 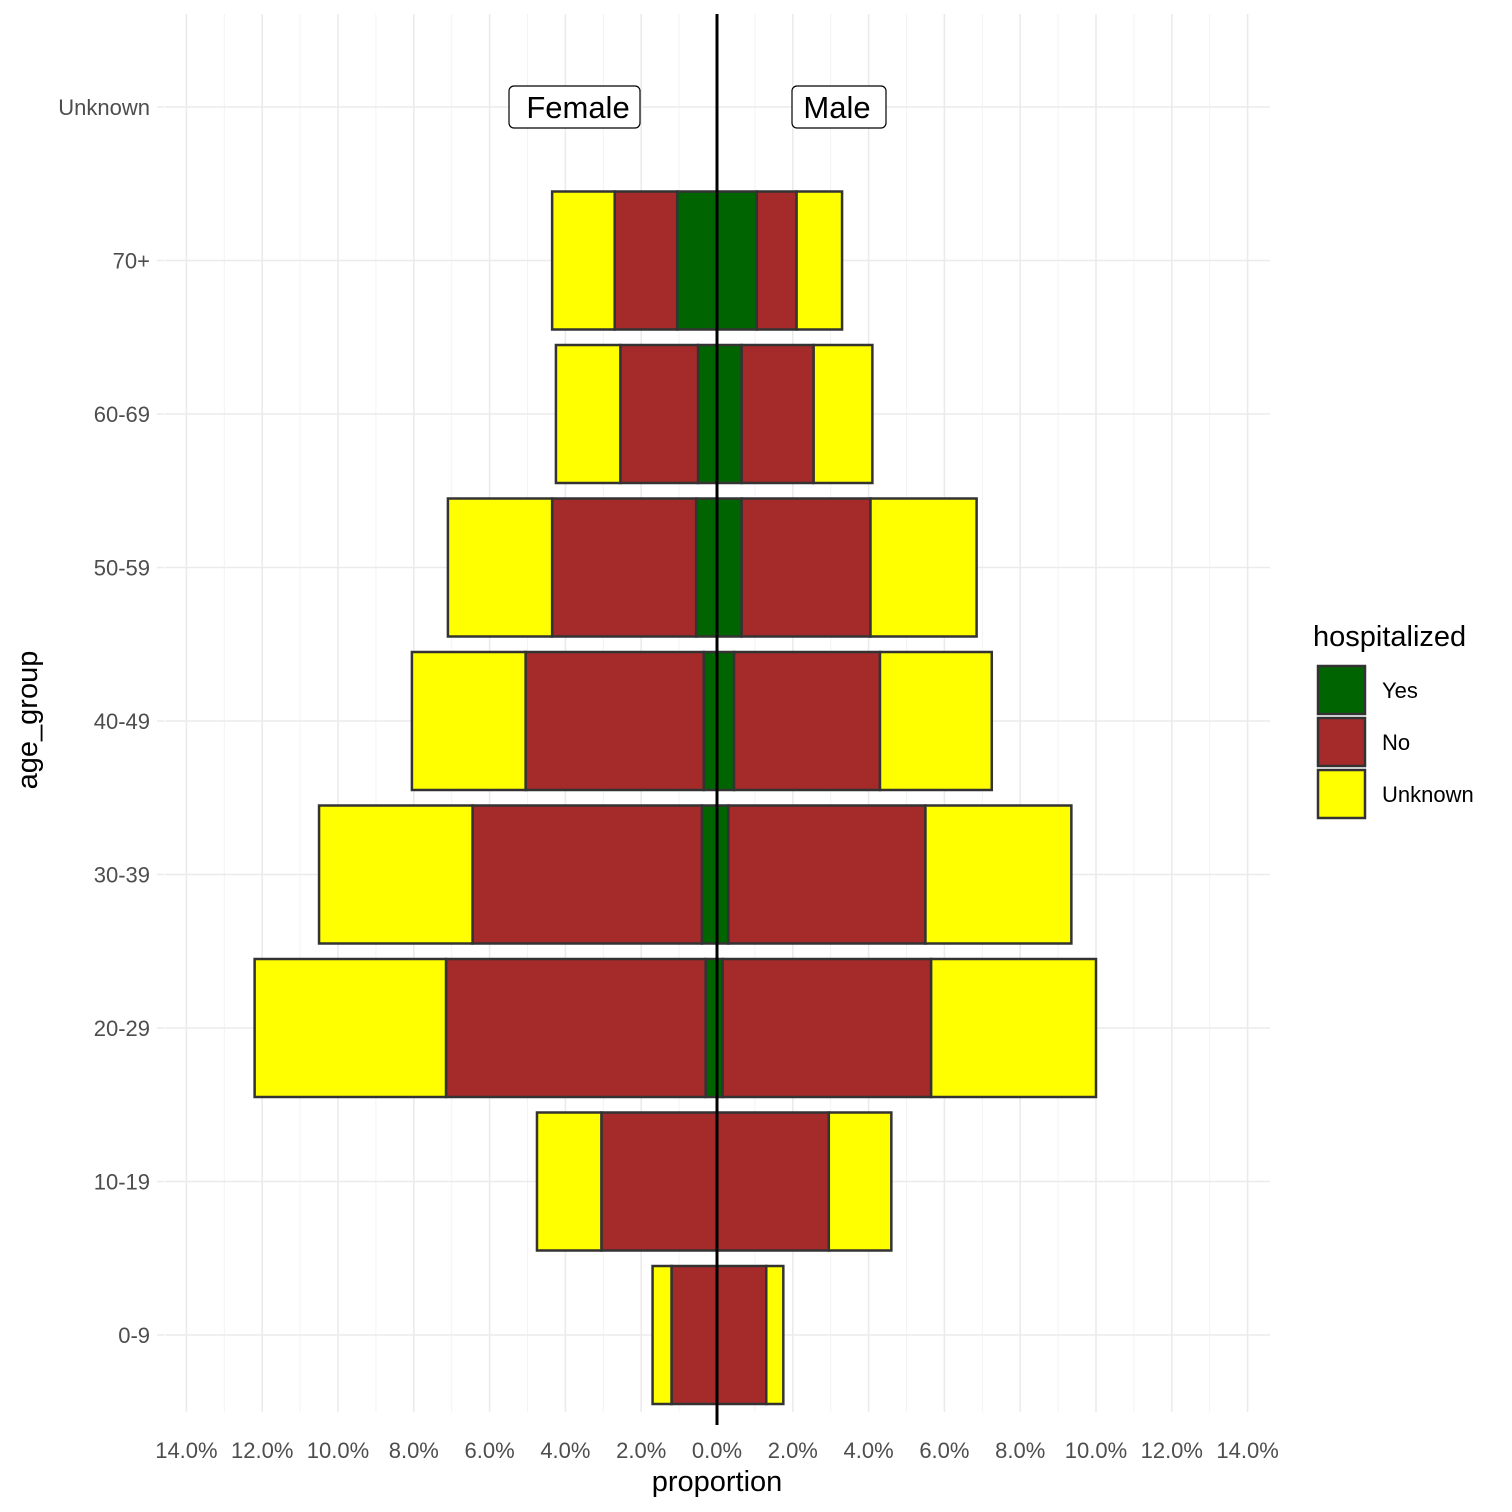 What do you see at coordinates (569, 1181) in the screenshot?
I see `bar-female-10-19-unknown` at bounding box center [569, 1181].